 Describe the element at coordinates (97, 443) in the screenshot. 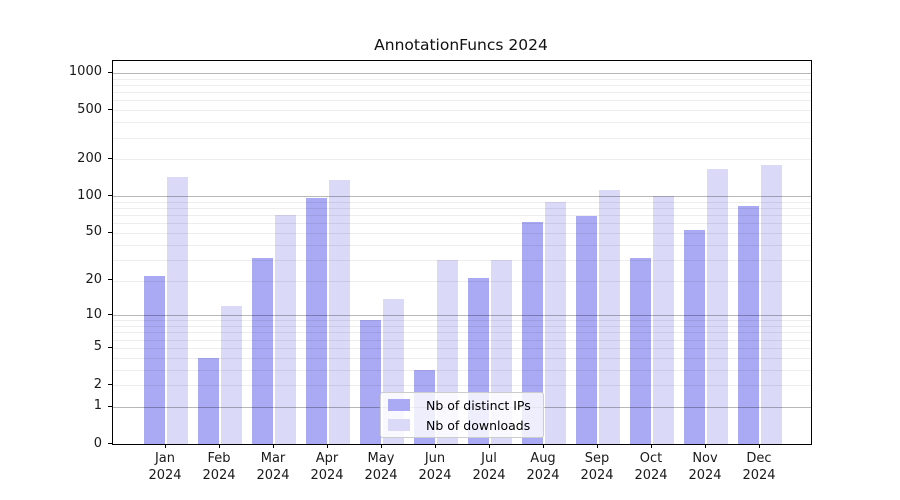

I see `y-tick-label: 0` at that location.